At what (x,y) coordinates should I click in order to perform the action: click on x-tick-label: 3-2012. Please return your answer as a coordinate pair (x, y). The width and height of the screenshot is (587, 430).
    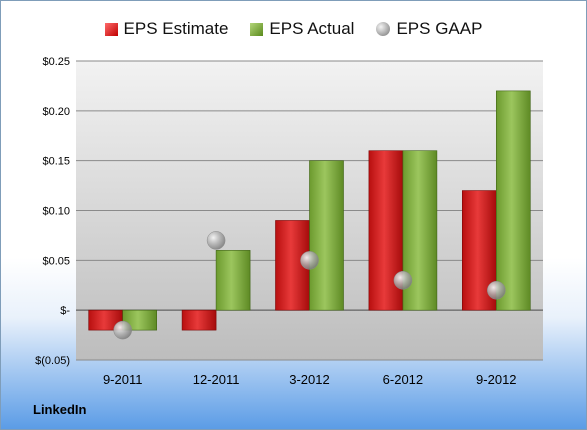
    Looking at the image, I should click on (309, 379).